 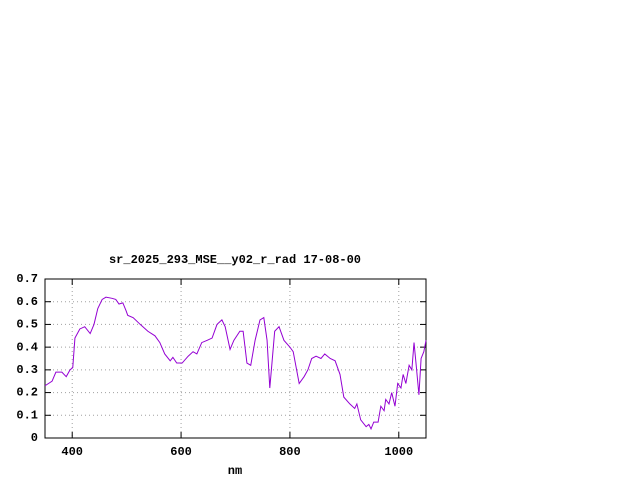 I want to click on y-tick-label: 0.6, so click(x=27, y=302).